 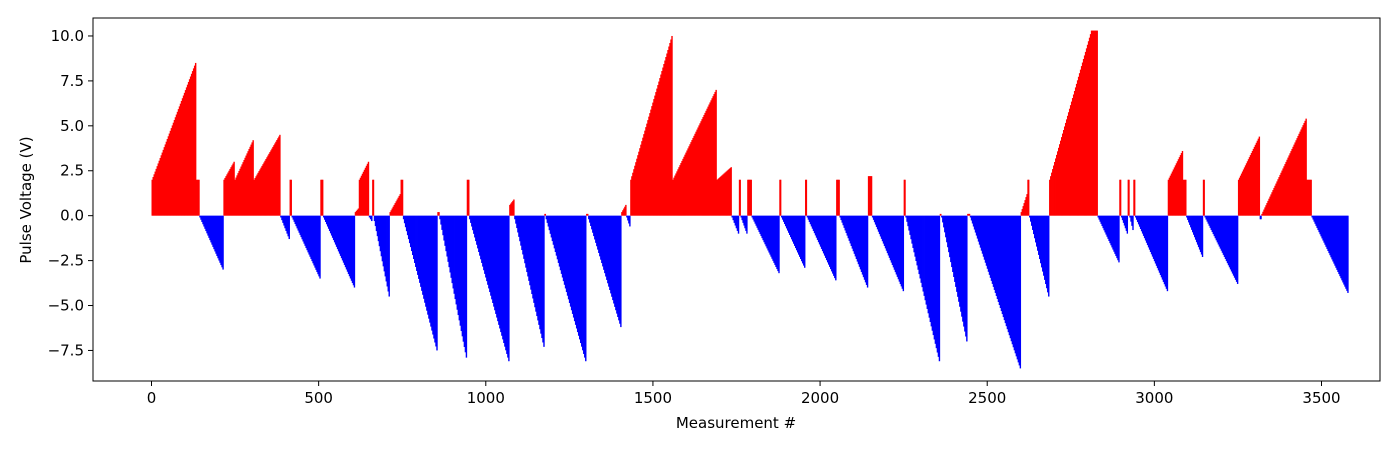 What do you see at coordinates (66, 261) in the screenshot?
I see `y-tick-label: −2.5` at bounding box center [66, 261].